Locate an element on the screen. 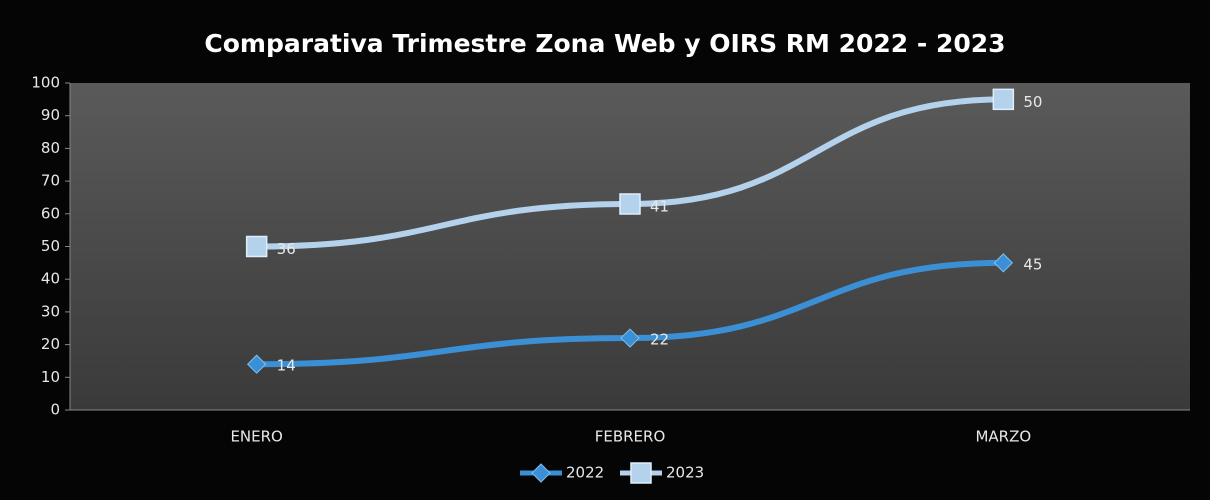 This screenshot has width=1210, height=500. y-tick-label: 50 is located at coordinates (50, 246).